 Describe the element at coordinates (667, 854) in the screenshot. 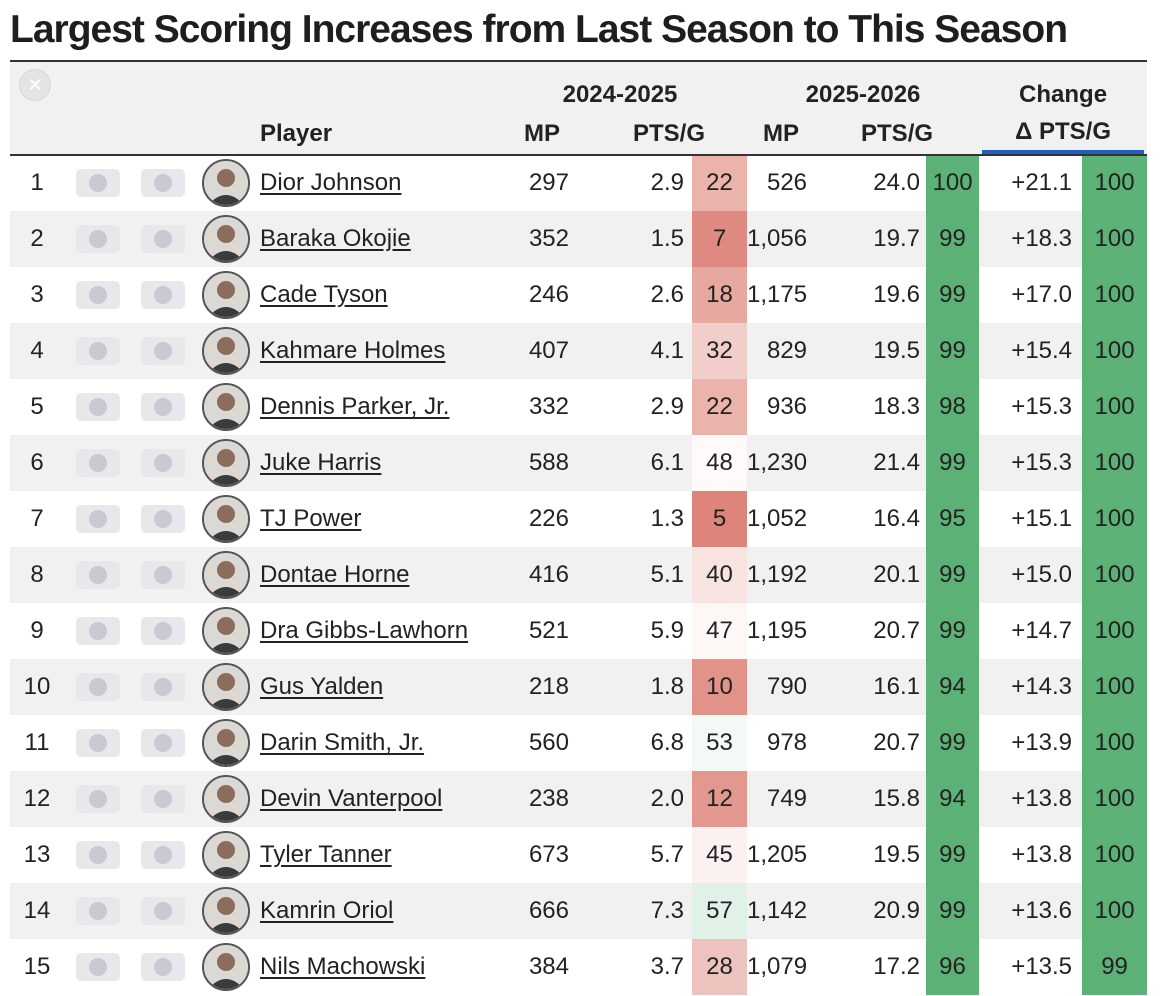

I see `ptsg-2024-cell: 5.7` at that location.